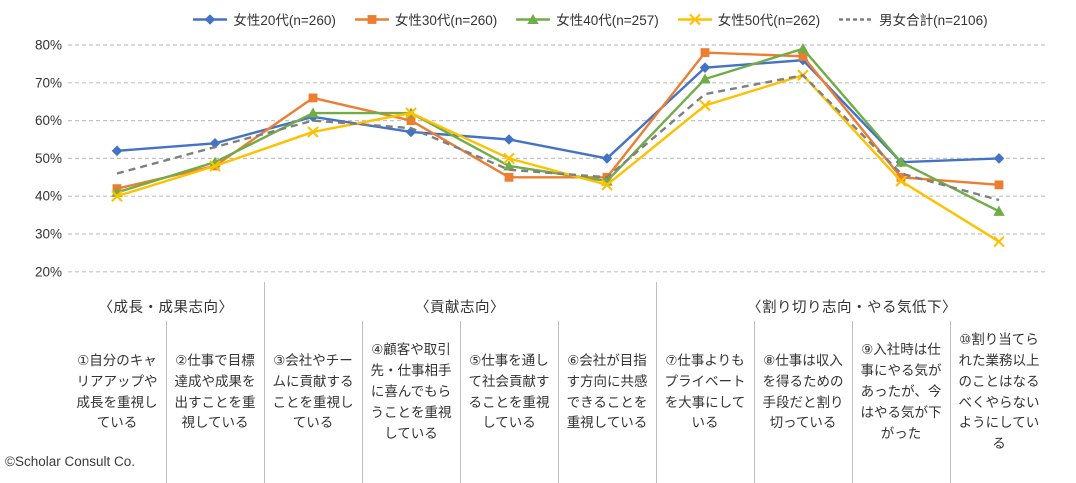 This screenshot has height=483, width=1076. I want to click on axis-group-label: 〈割り切り志向・やる気低下〉, so click(852, 307).